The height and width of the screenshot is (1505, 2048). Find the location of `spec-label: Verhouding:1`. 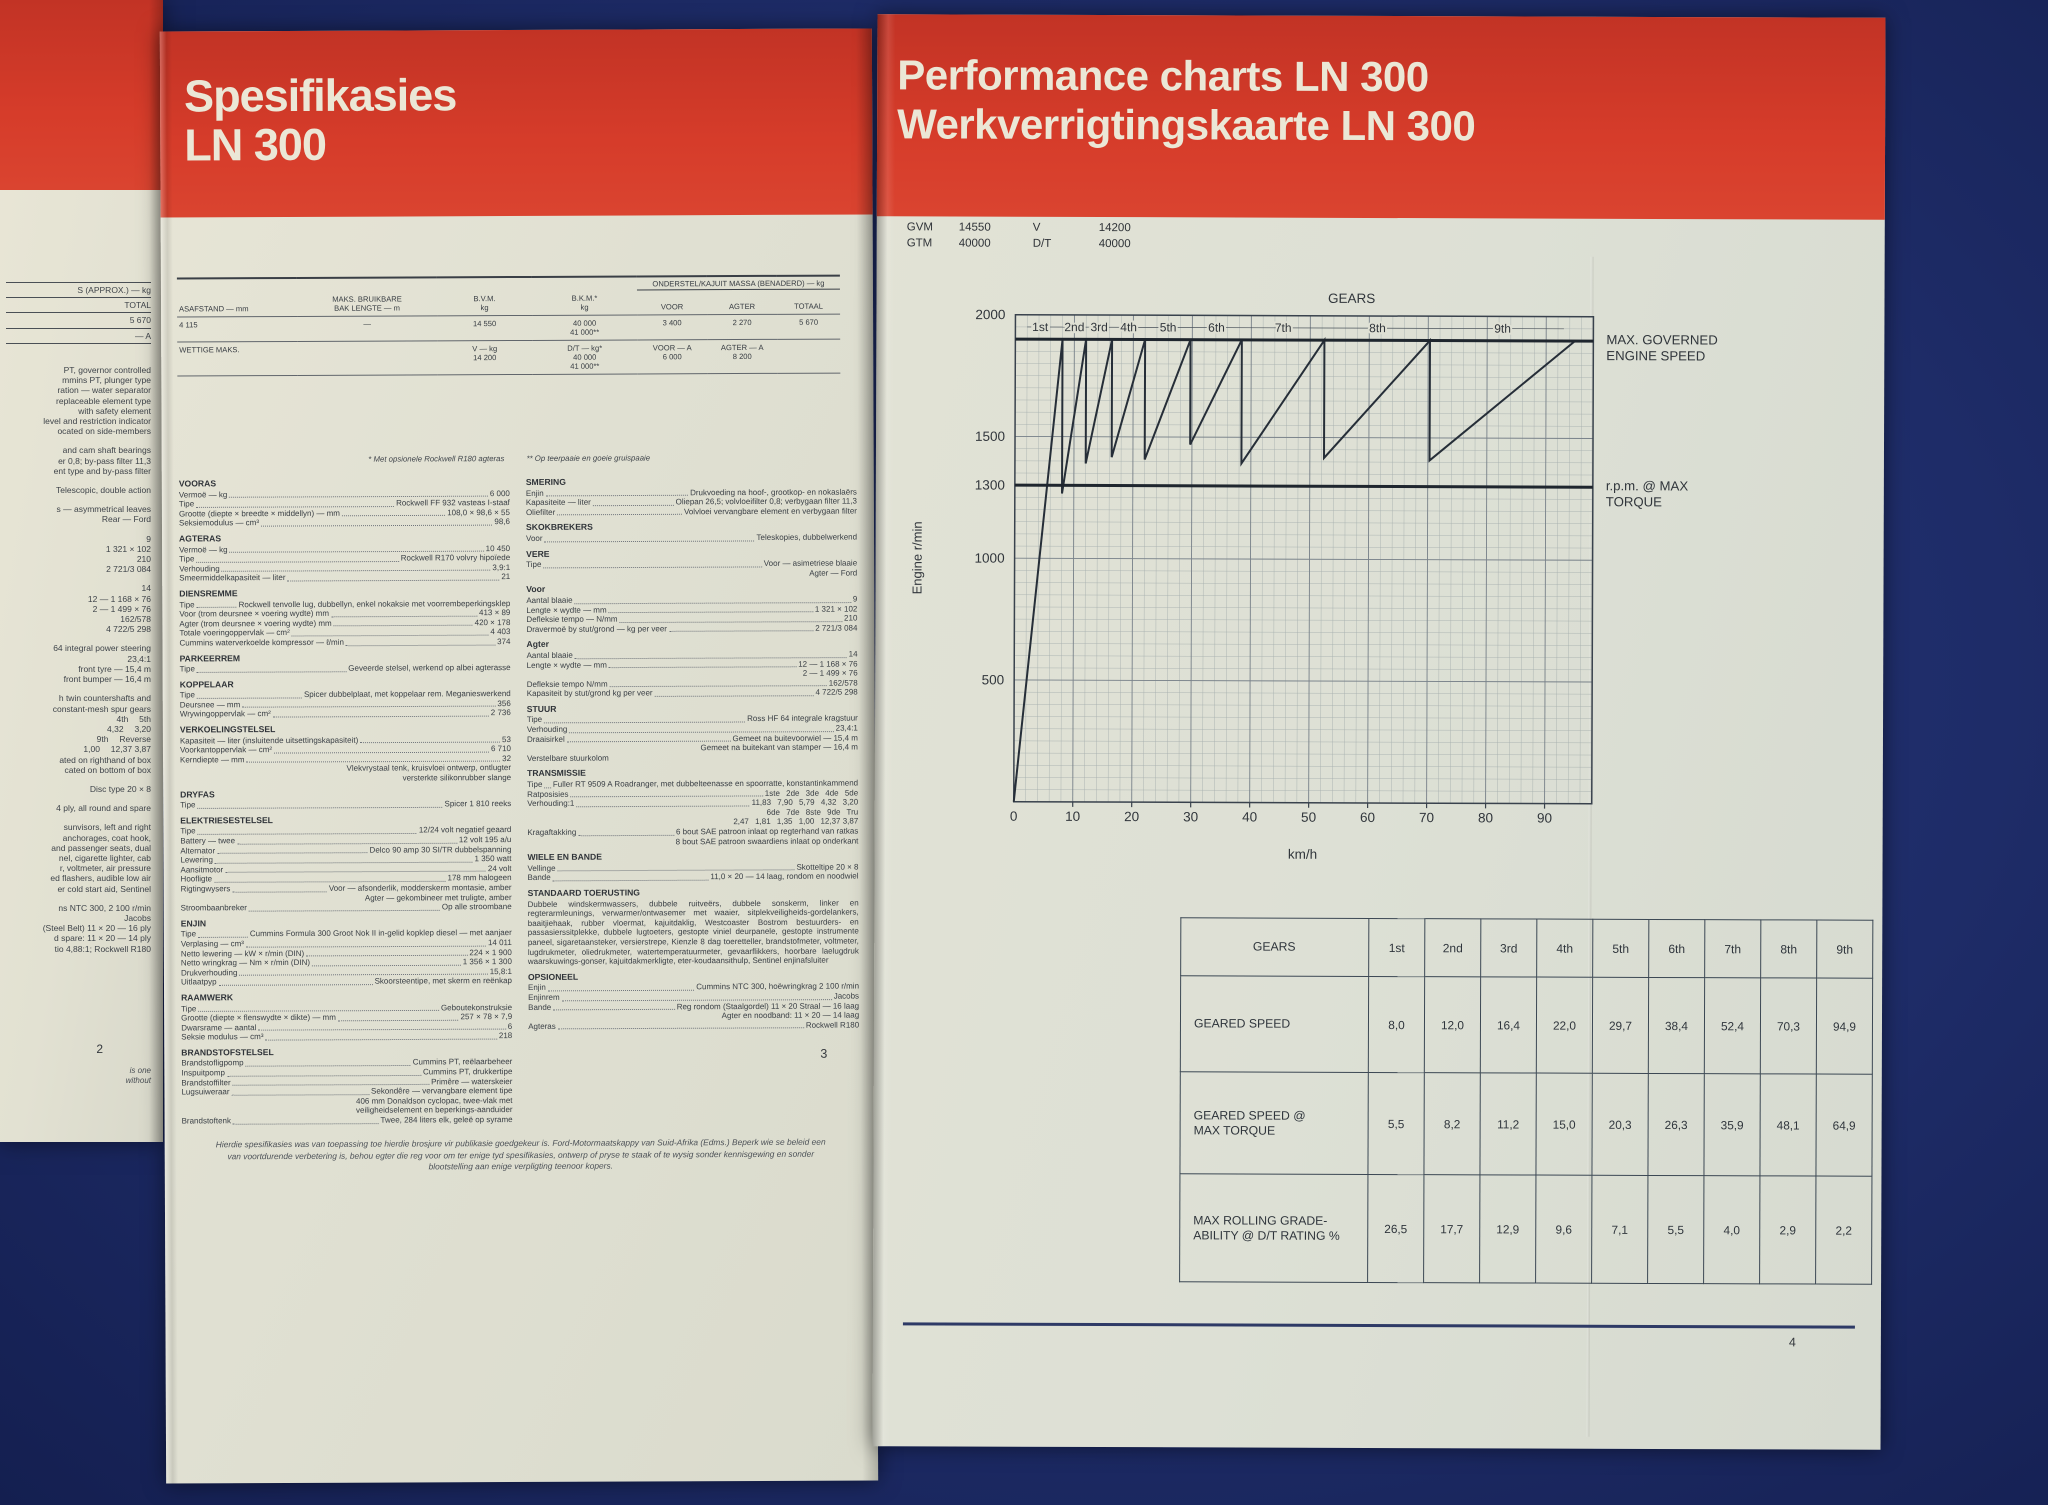

spec-label: Verhouding:1 is located at coordinates (551, 803).